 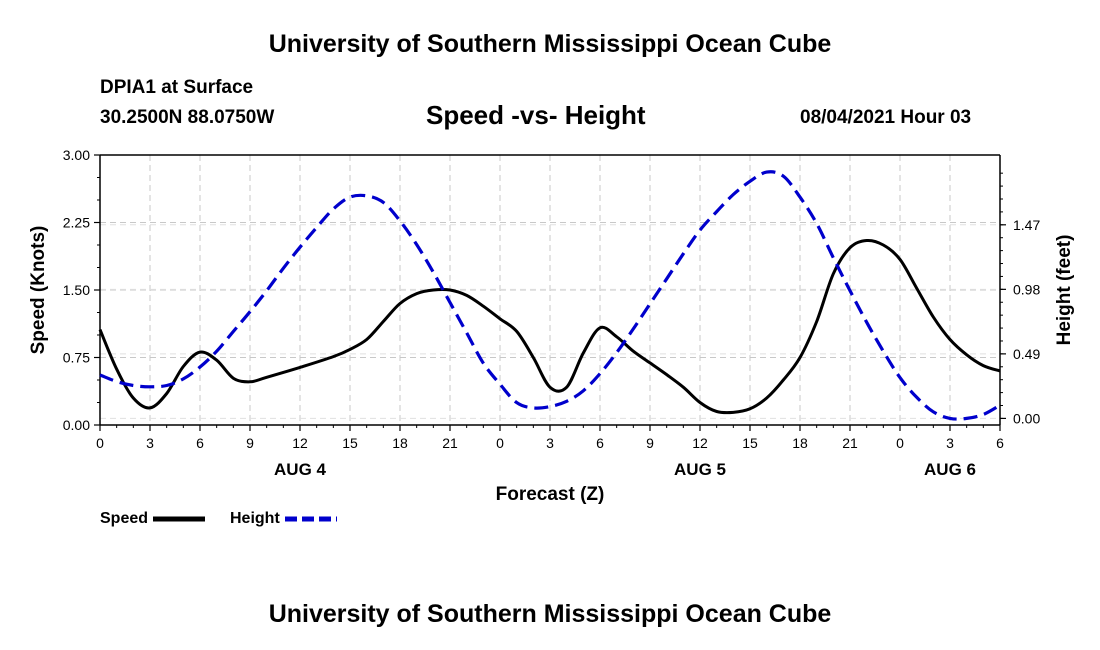 What do you see at coordinates (1026, 289) in the screenshot?
I see `y-right-tick-label: 0.98` at bounding box center [1026, 289].